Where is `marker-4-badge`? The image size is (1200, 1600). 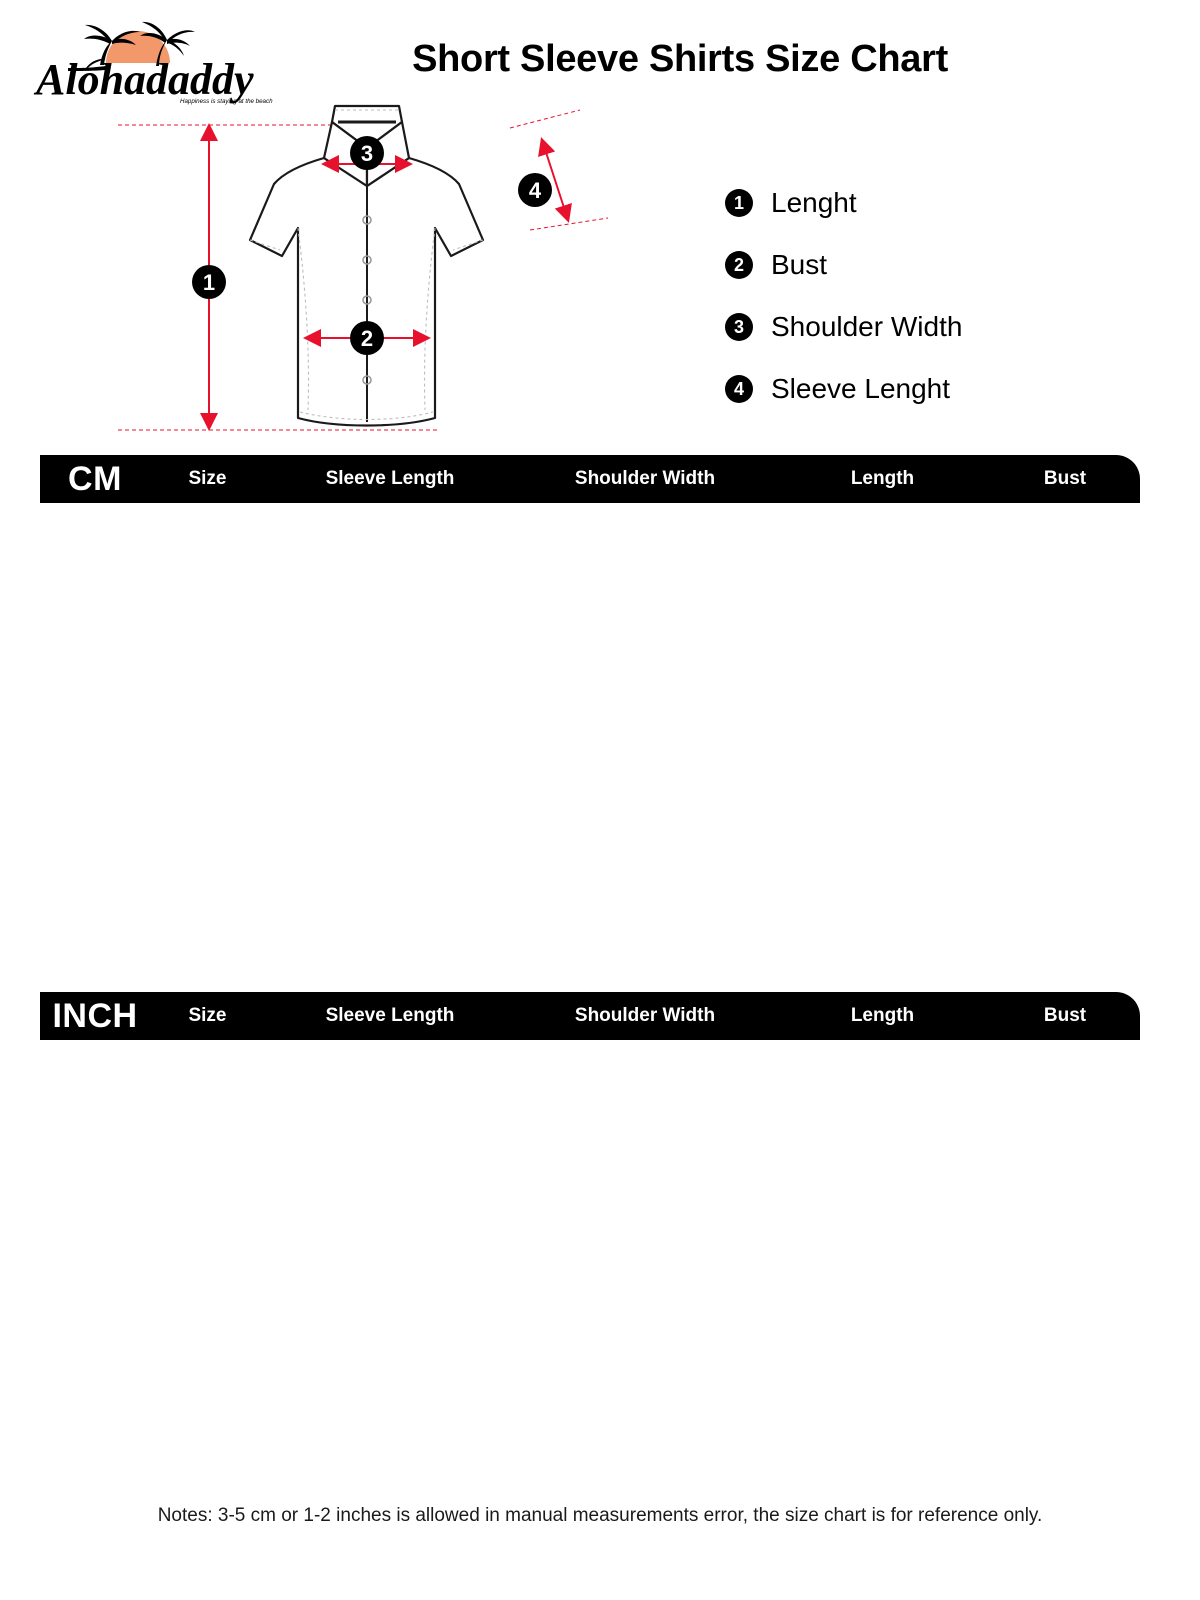
marker-4-badge is located at coordinates (535, 190).